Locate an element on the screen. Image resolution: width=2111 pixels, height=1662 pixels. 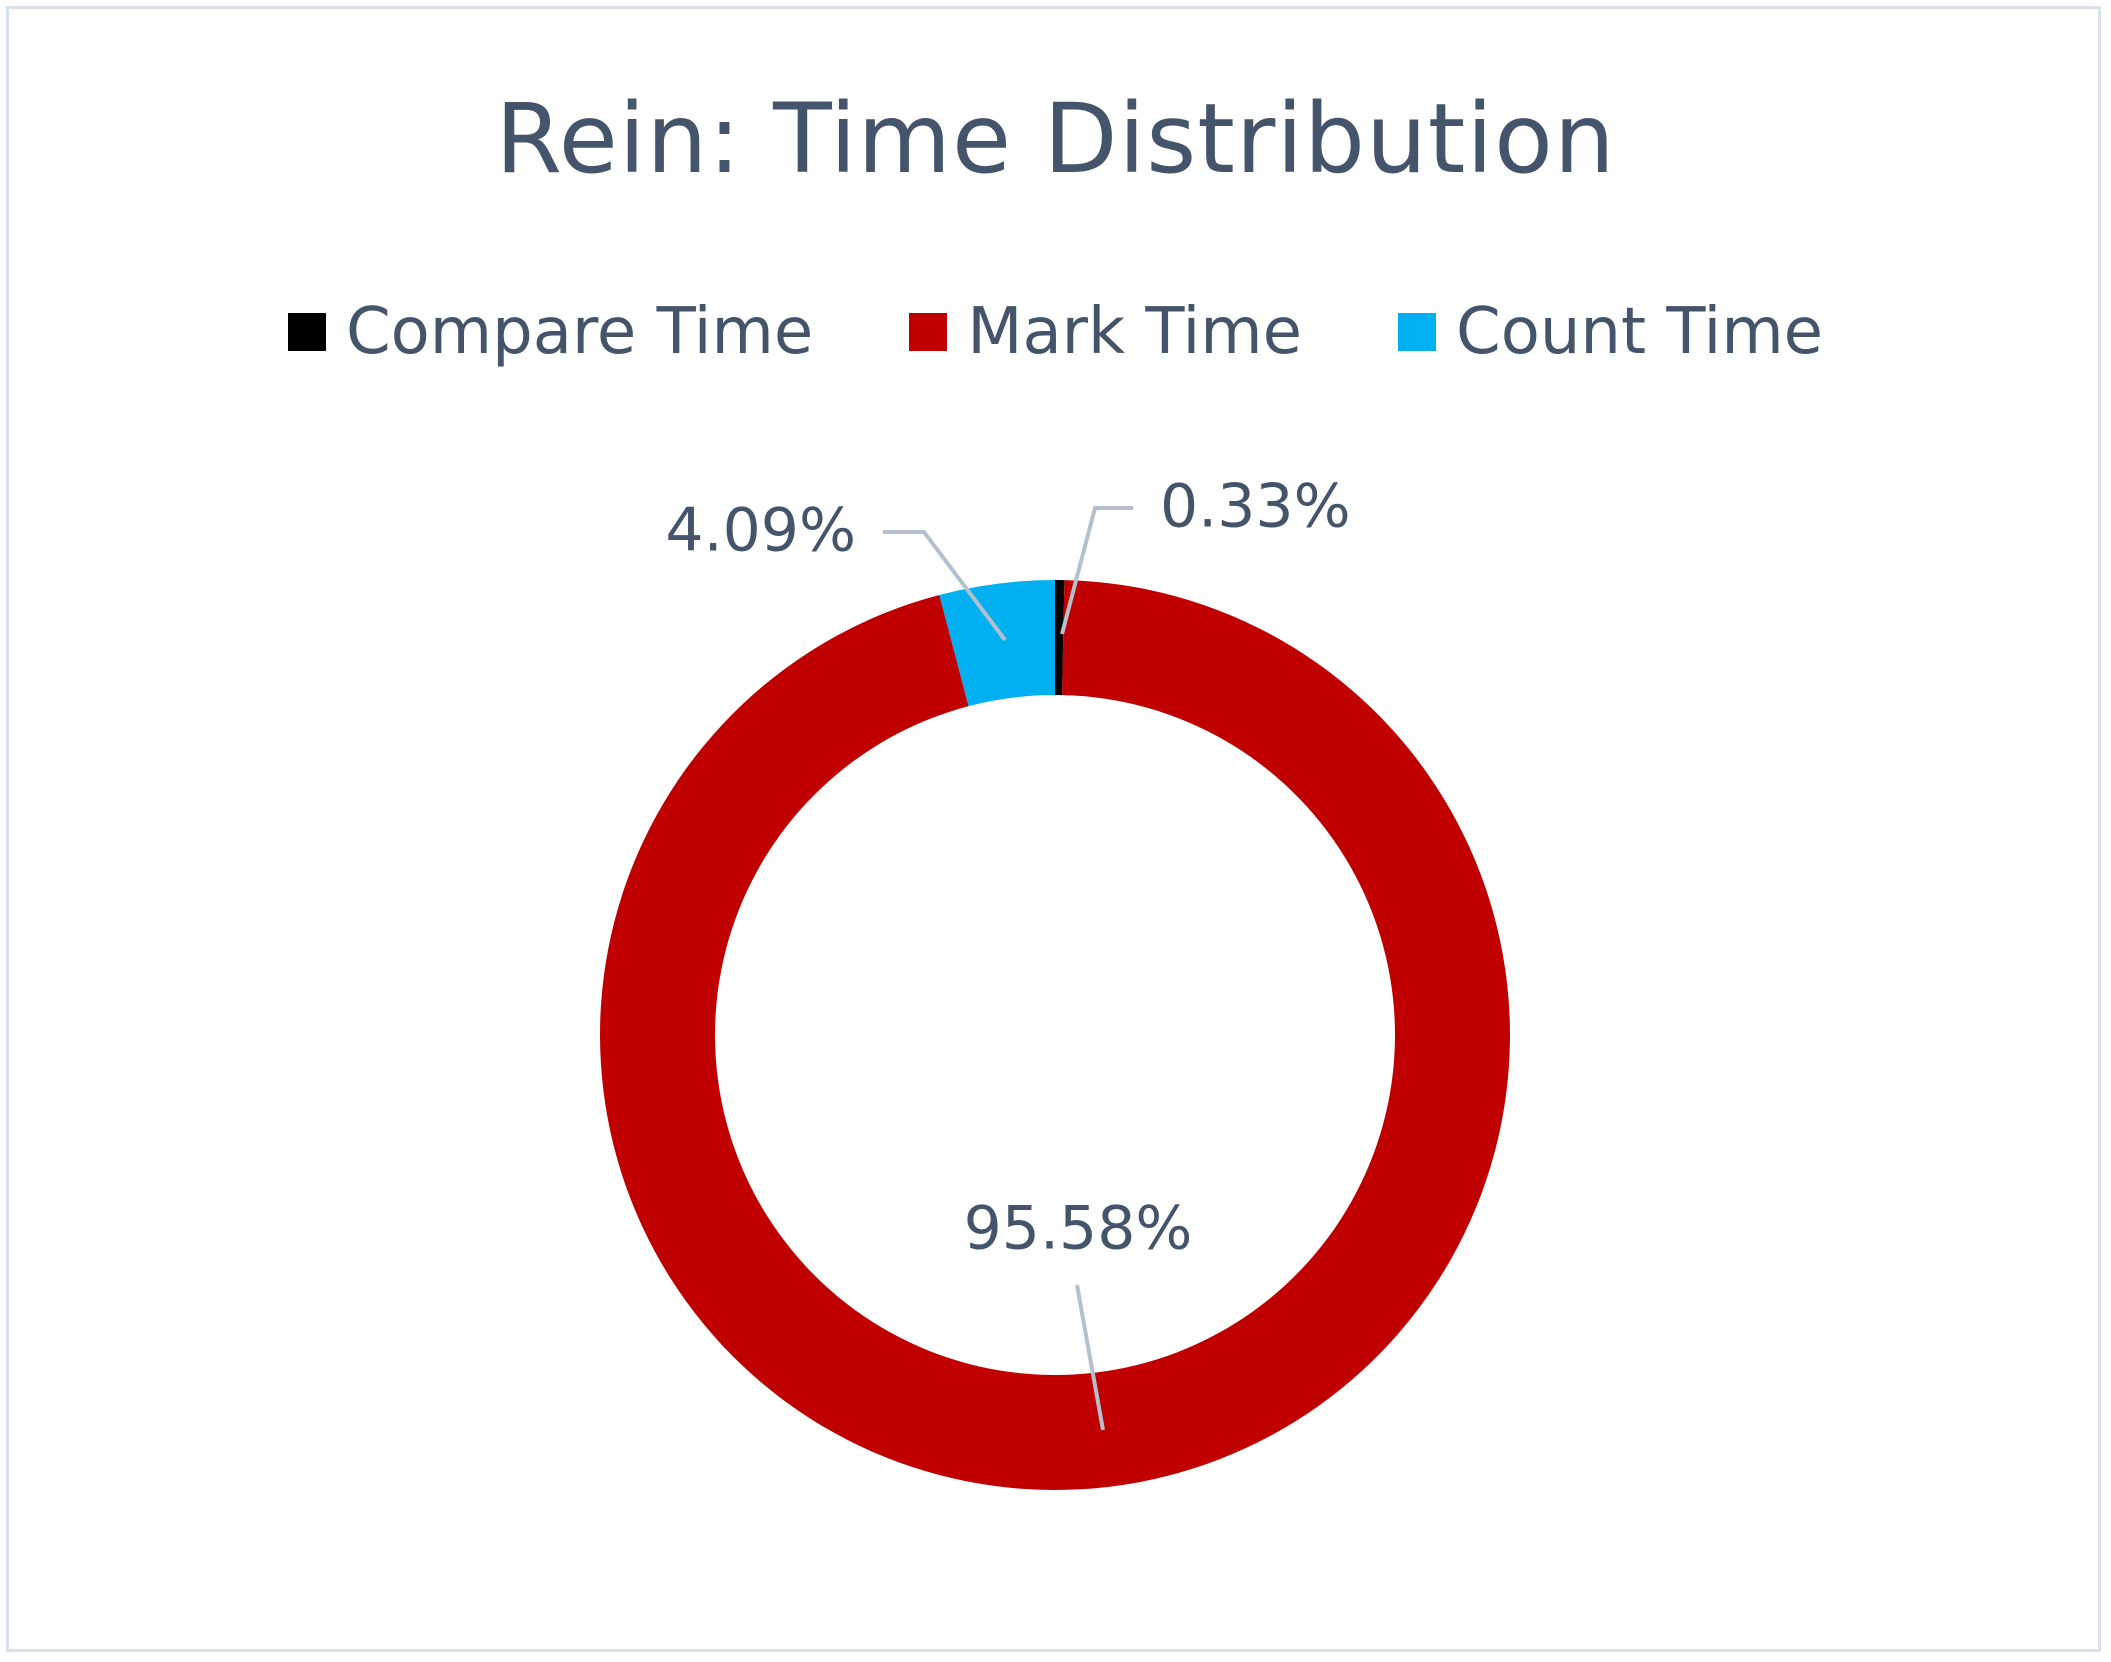
data-label-mark-time: 95.58% is located at coordinates (1078, 1229).